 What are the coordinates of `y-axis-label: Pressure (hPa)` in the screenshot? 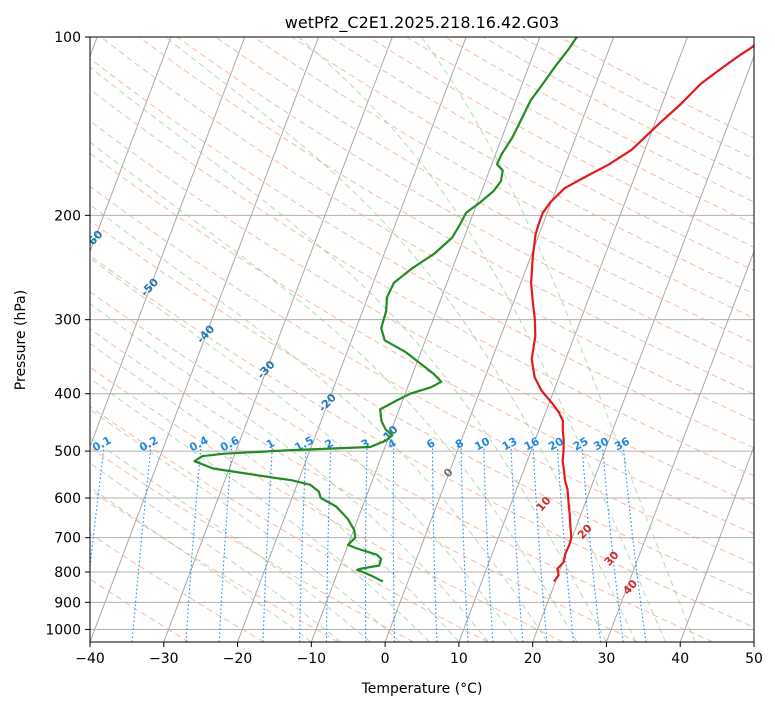 It's located at (21, 340).